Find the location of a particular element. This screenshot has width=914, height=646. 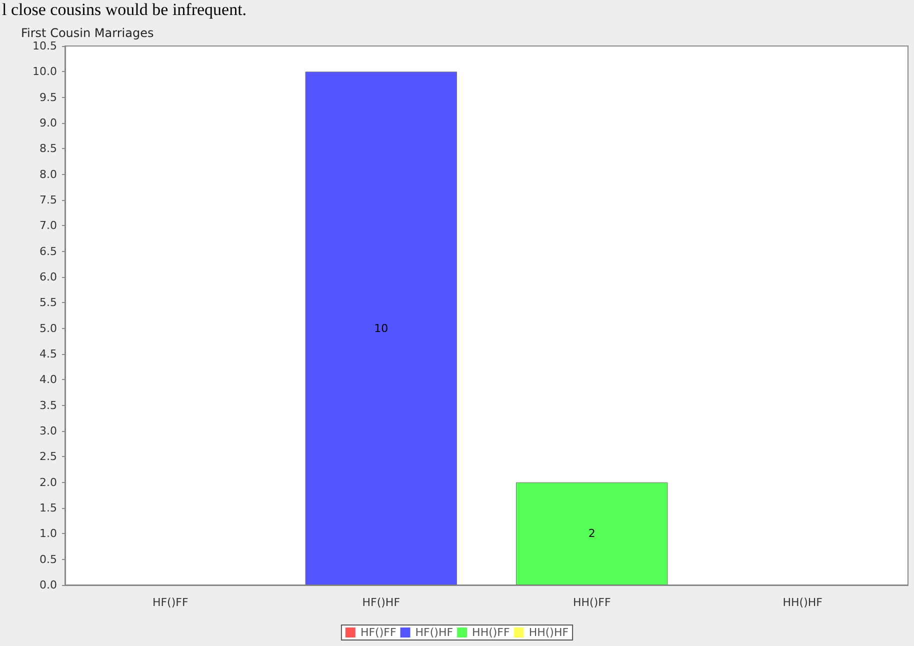

data-label: 2 is located at coordinates (592, 533).